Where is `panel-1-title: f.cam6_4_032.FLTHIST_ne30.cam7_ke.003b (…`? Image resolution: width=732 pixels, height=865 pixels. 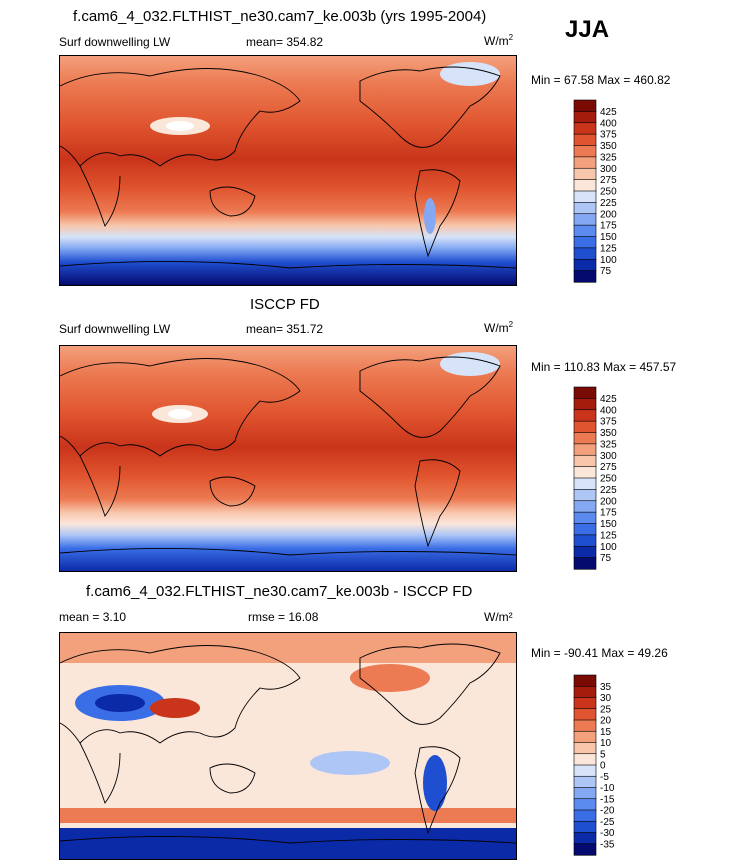
panel-1-title: f.cam6_4_032.FLTHIST_ne30.cam7_ke.003b (… is located at coordinates (280, 16).